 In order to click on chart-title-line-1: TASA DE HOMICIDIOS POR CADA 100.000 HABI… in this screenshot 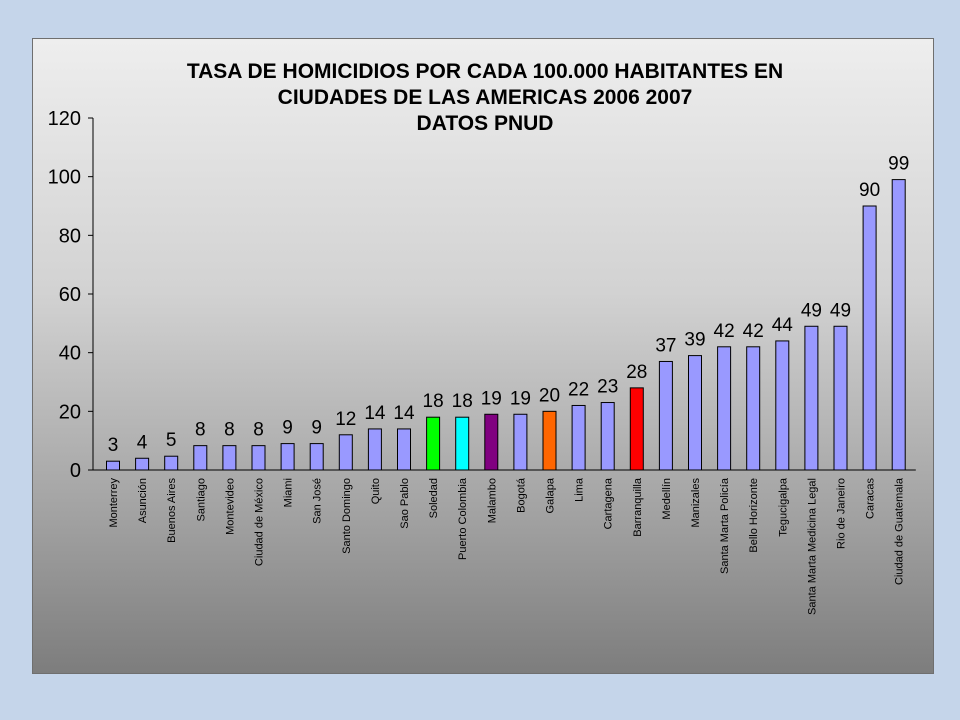, I will do `click(485, 71)`.